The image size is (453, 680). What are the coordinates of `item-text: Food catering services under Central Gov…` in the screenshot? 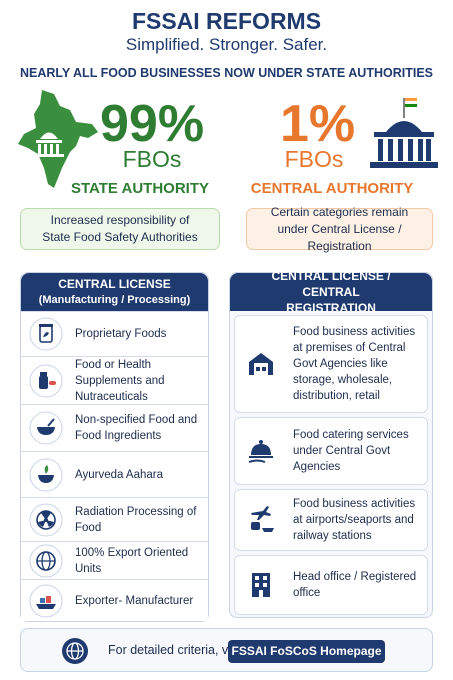 It's located at (351, 451).